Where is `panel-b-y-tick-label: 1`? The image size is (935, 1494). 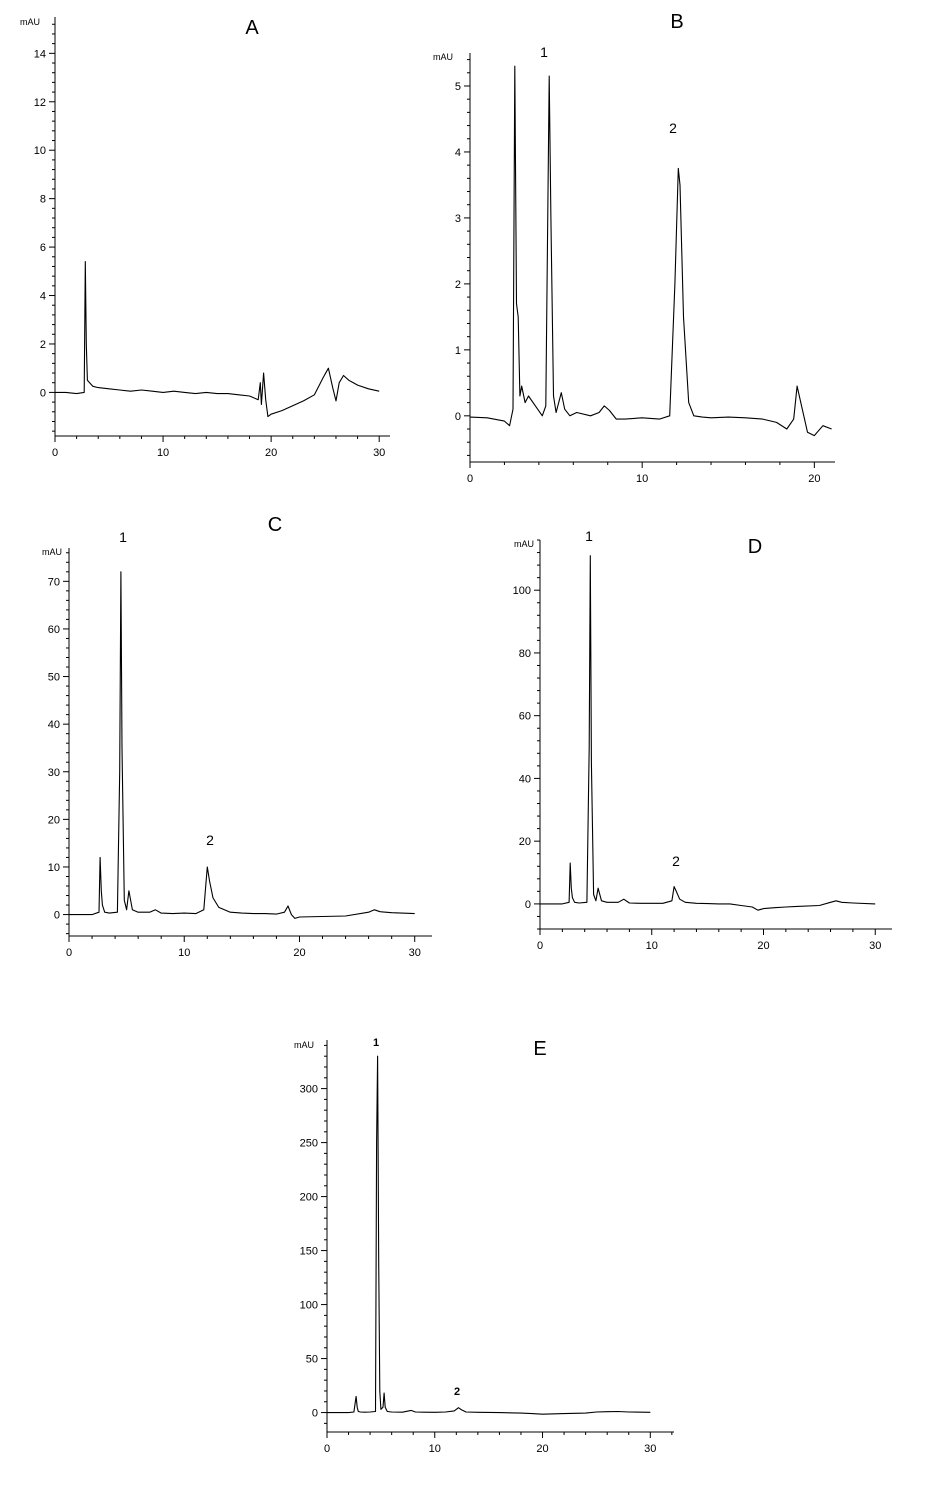 panel-b-y-tick-label: 1 is located at coordinates (458, 351).